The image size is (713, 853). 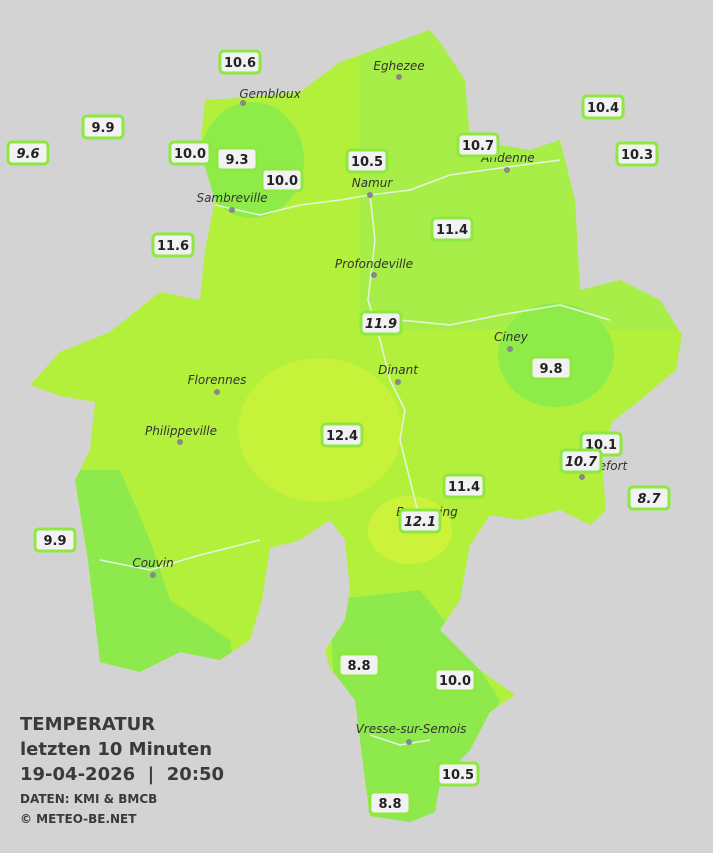 I want to click on station: 11.9, so click(x=381, y=323).